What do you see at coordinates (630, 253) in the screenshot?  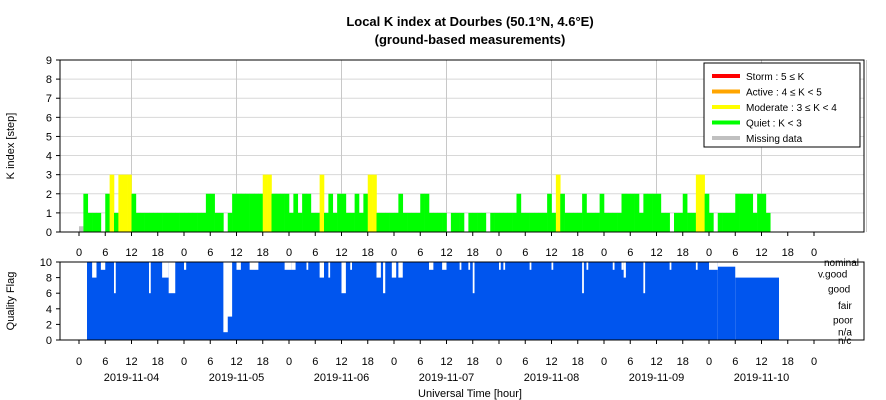 I see `k-xtick-label: 6` at bounding box center [630, 253].